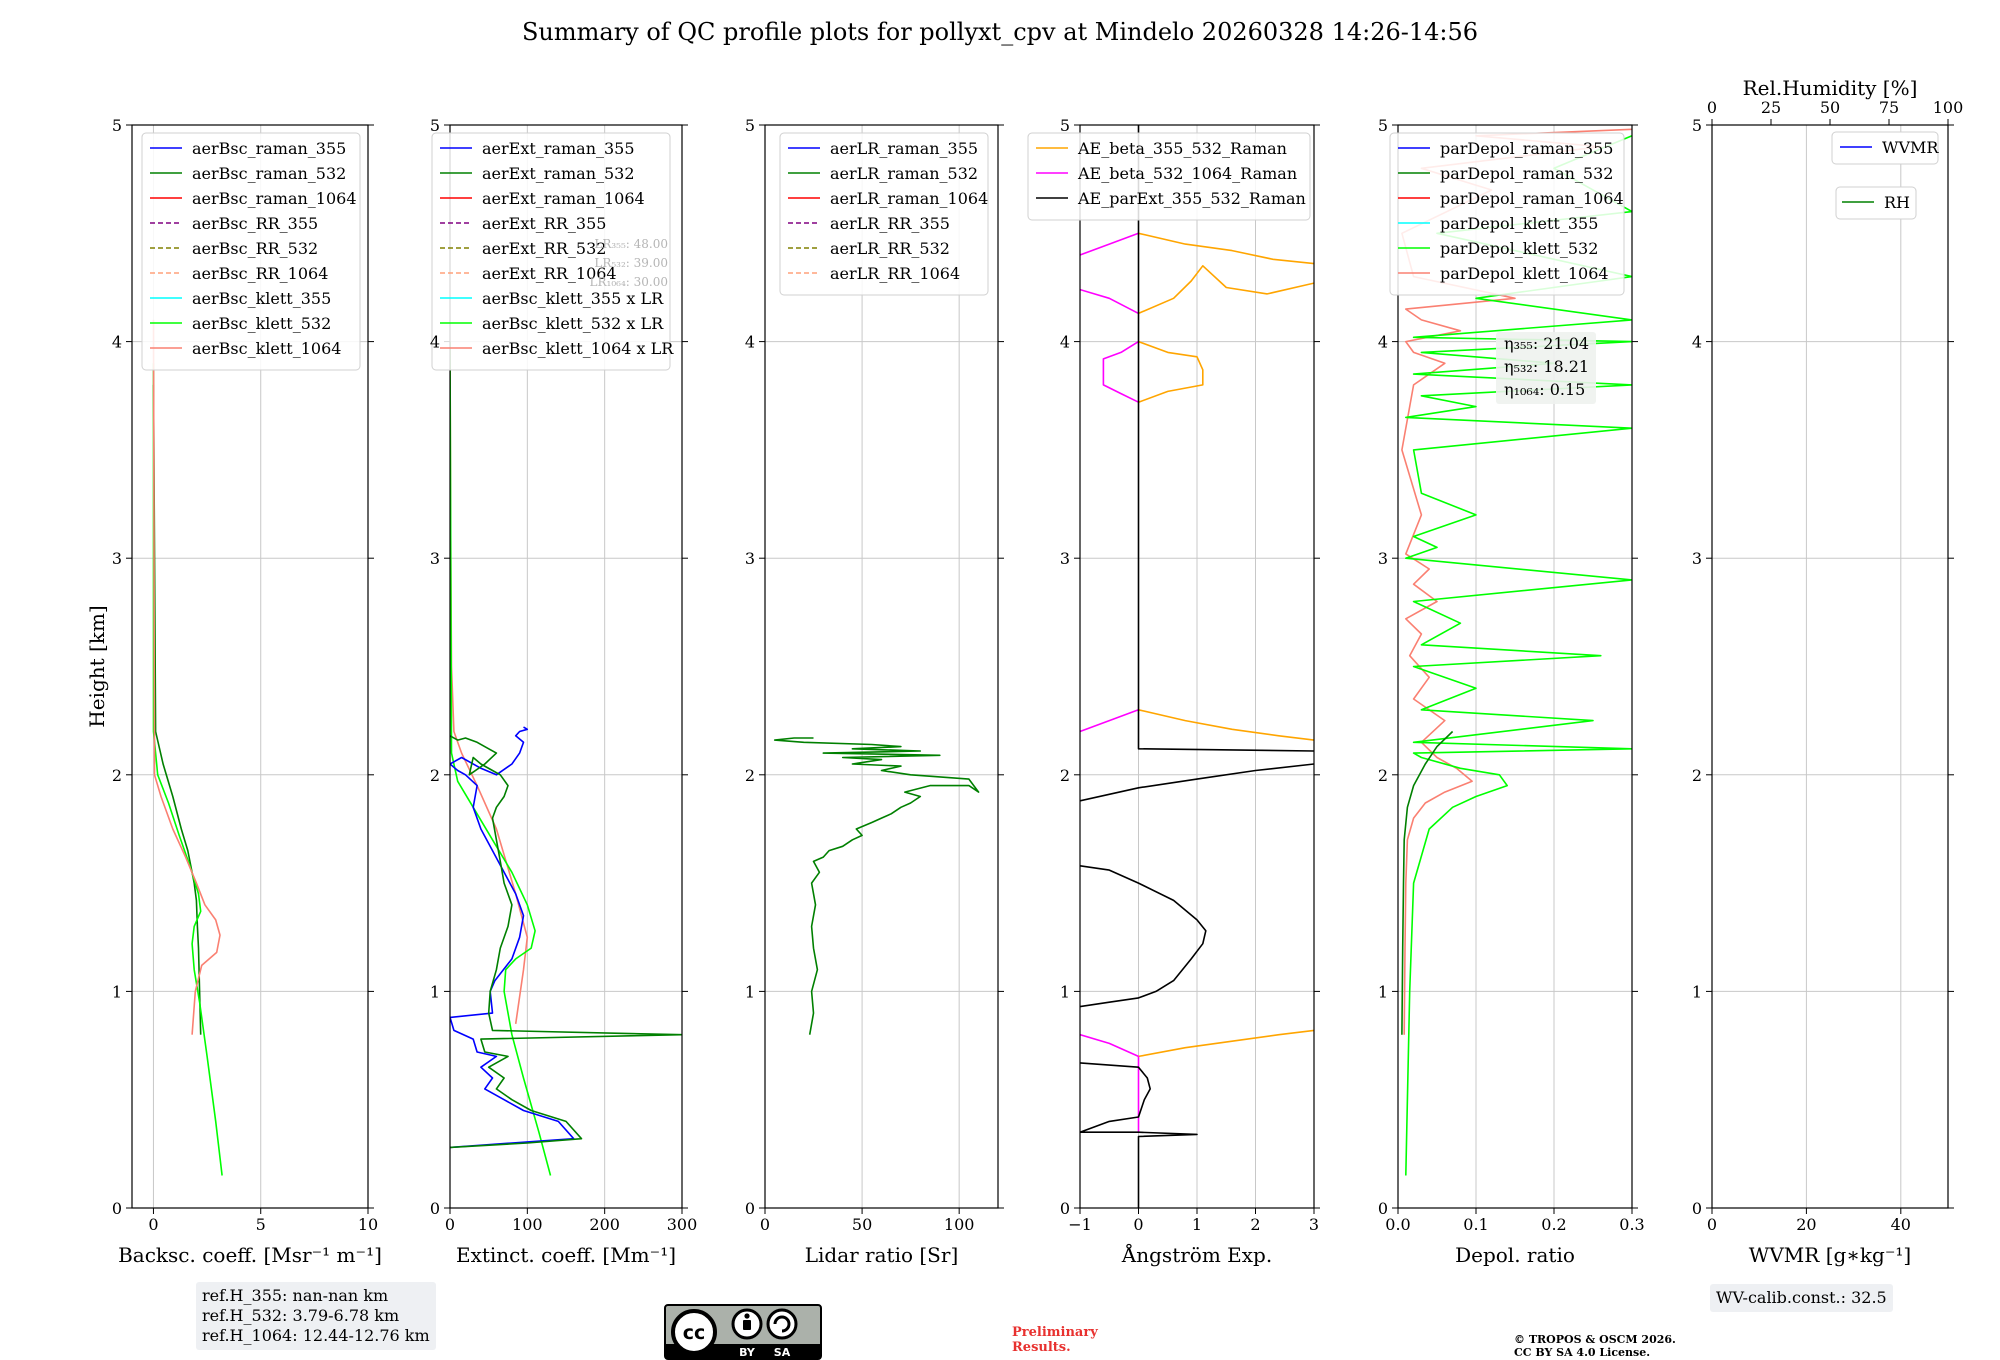 The image size is (2000, 1360). I want to click on legend-entry: parDepol_klett_532, so click(1519, 248).